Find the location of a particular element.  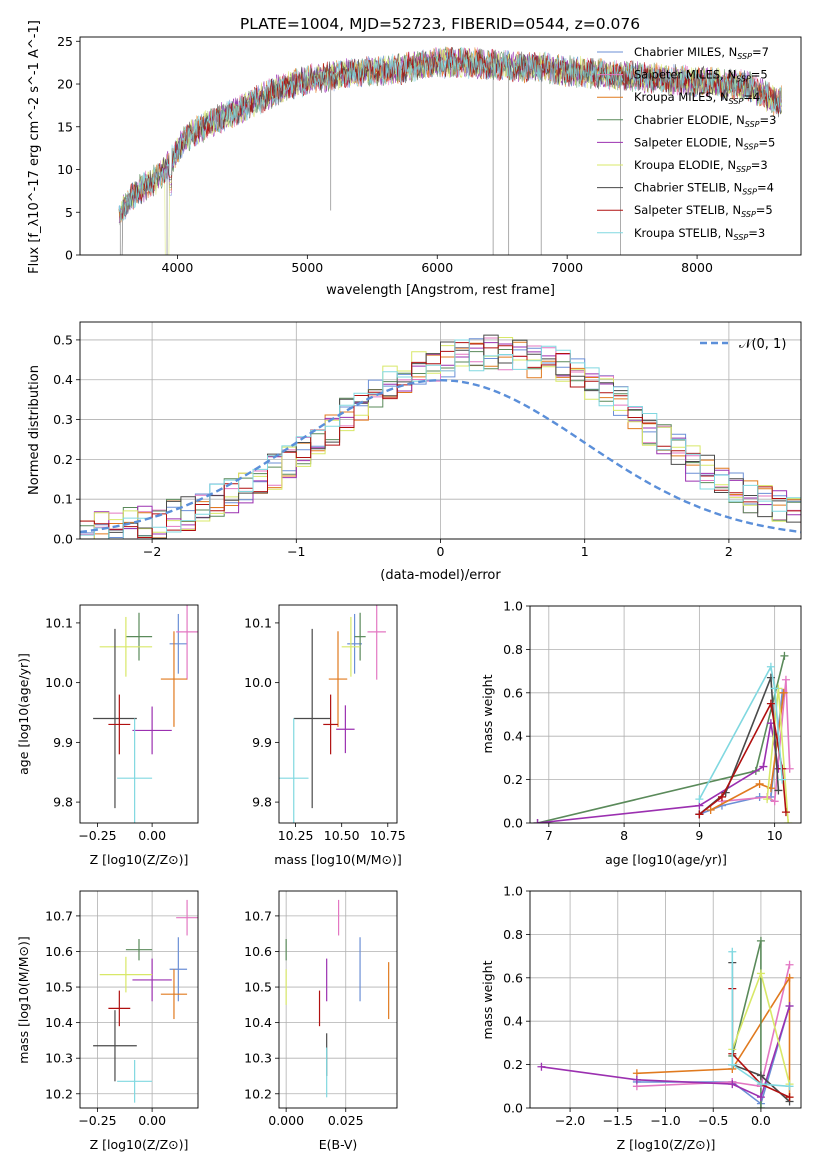

y-axis-label: age [log10(age/yr)] is located at coordinates (23, 714).